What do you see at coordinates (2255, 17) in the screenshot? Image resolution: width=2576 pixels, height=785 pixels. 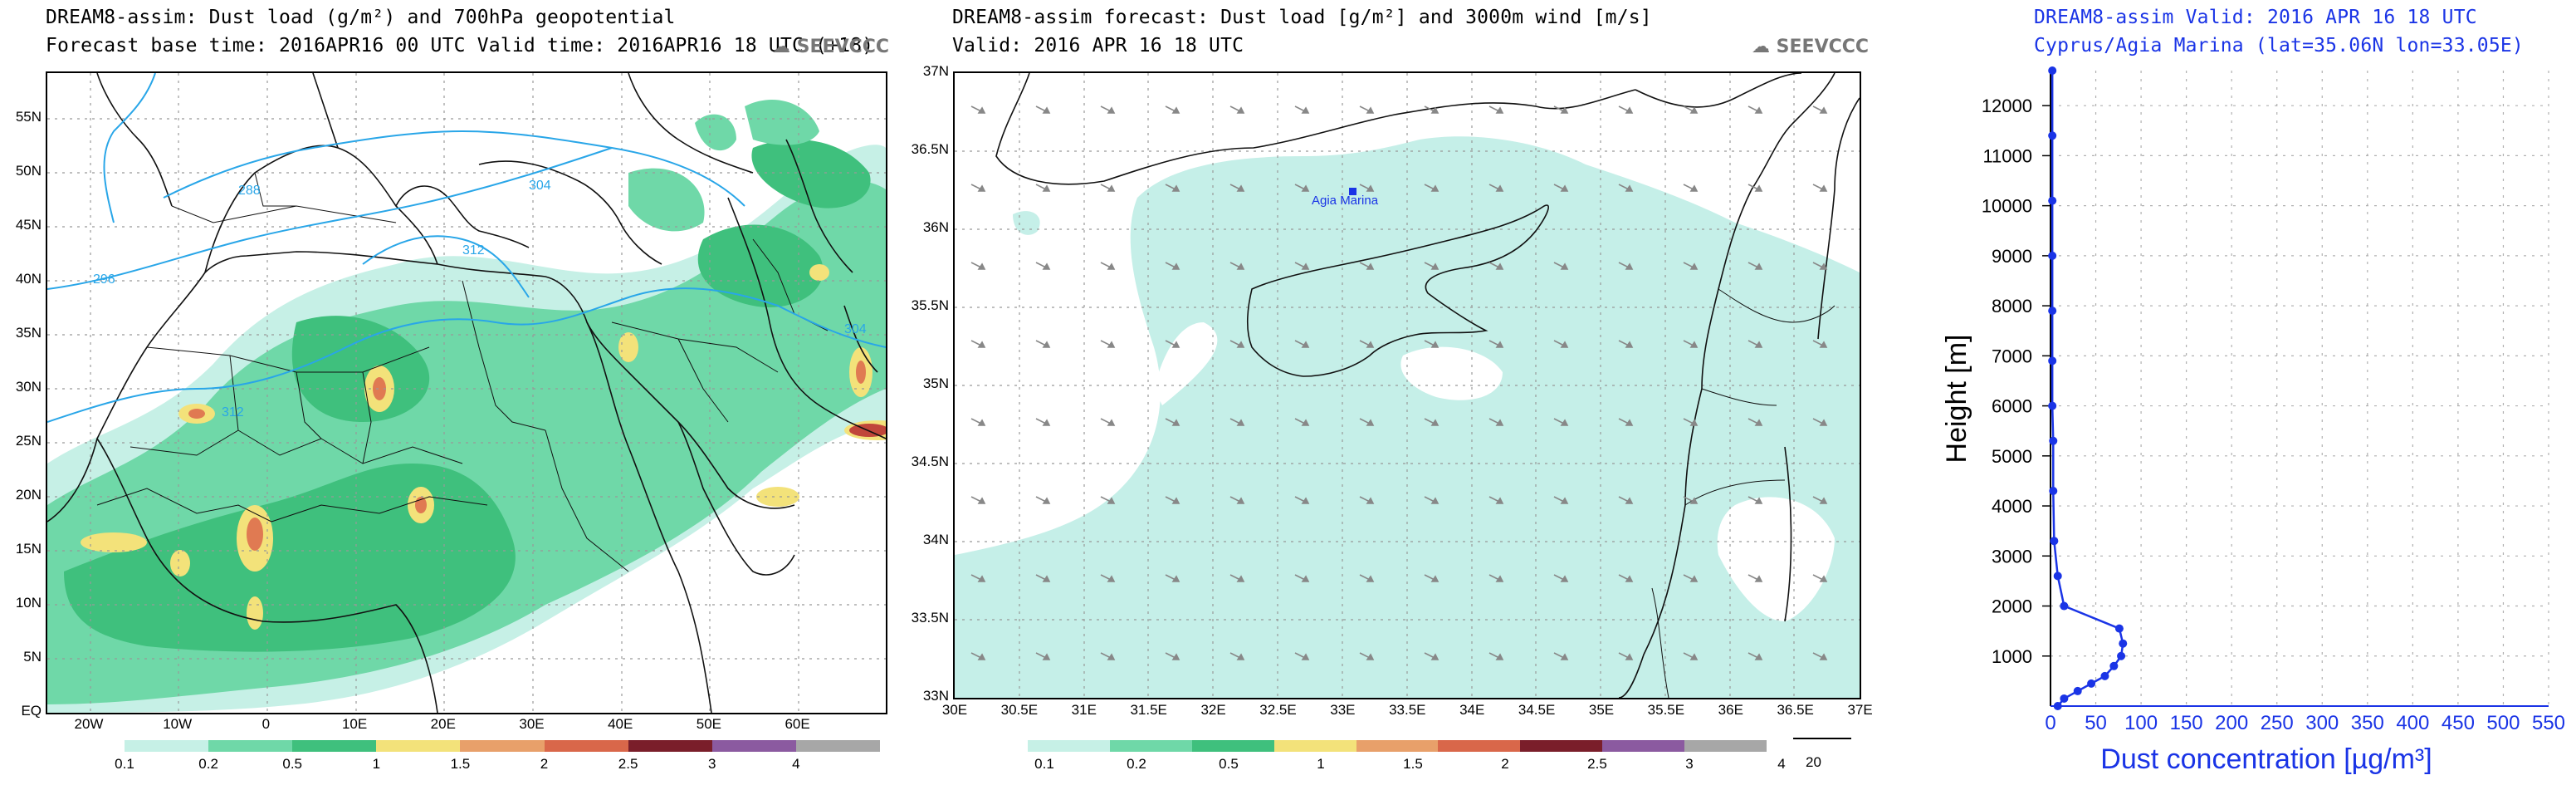 I see `panel3-title: DREAM8-assim Valid: 2016 APR 16 18 UTC` at bounding box center [2255, 17].